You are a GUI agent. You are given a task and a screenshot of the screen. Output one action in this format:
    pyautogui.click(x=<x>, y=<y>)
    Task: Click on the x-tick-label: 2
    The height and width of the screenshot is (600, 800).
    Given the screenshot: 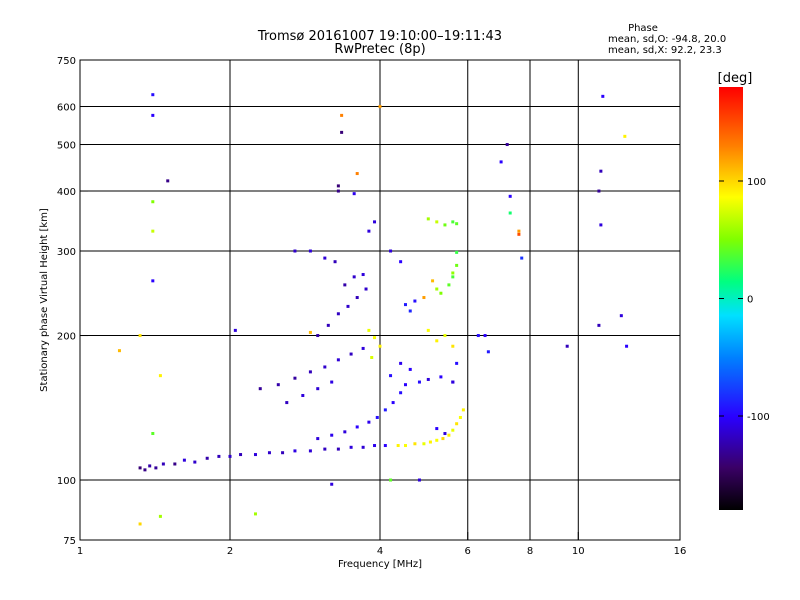 What is the action you would take?
    pyautogui.click(x=230, y=551)
    